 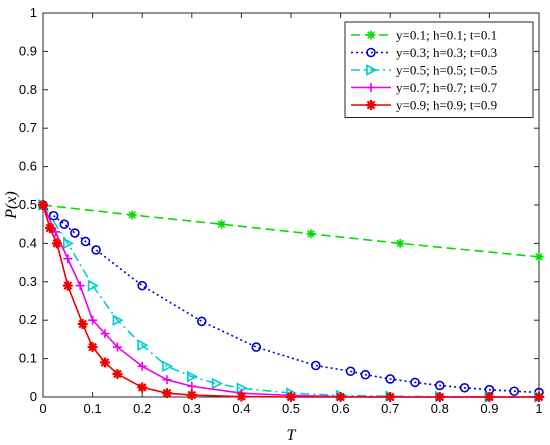 What do you see at coordinates (292, 435) in the screenshot?
I see `x-axis-label: T` at bounding box center [292, 435].